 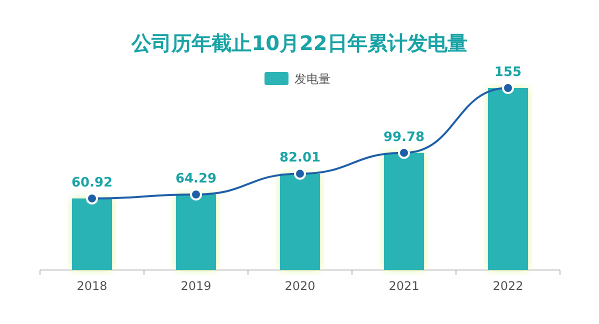 What do you see at coordinates (404, 286) in the screenshot?
I see `x-tick-label: 2021` at bounding box center [404, 286].